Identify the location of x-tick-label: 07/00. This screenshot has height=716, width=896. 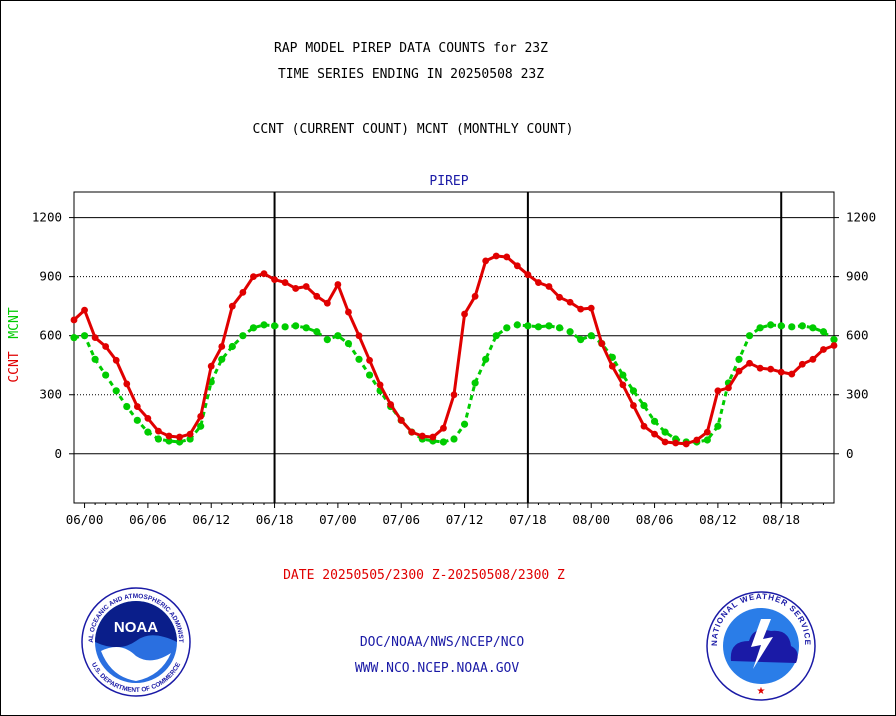
(338, 519).